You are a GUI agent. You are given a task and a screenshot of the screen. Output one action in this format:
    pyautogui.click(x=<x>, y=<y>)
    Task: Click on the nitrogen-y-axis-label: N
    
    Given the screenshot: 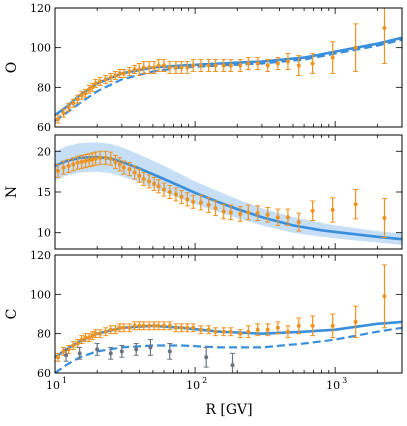 What is the action you would take?
    pyautogui.click(x=12, y=192)
    